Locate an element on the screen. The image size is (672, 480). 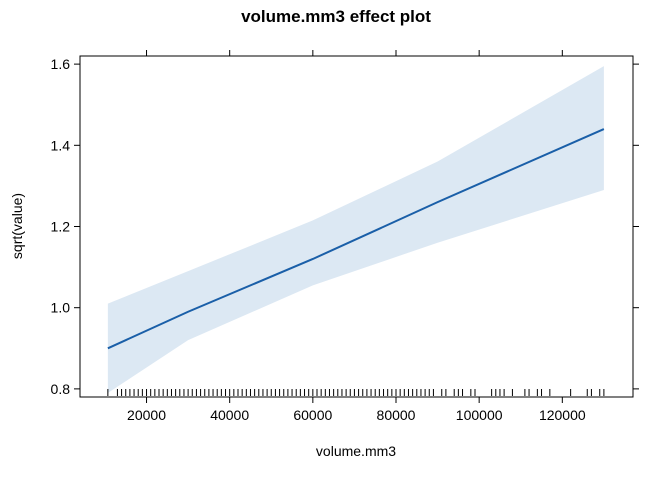
y-tick-label: 1.6 is located at coordinates (61, 64).